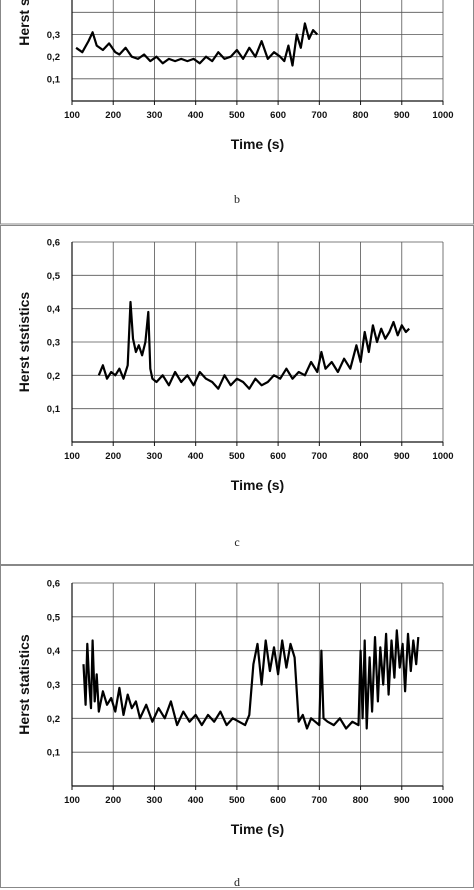  Describe the element at coordinates (24, 342) in the screenshot. I see `y-axis-title: Herst ststistics` at that location.